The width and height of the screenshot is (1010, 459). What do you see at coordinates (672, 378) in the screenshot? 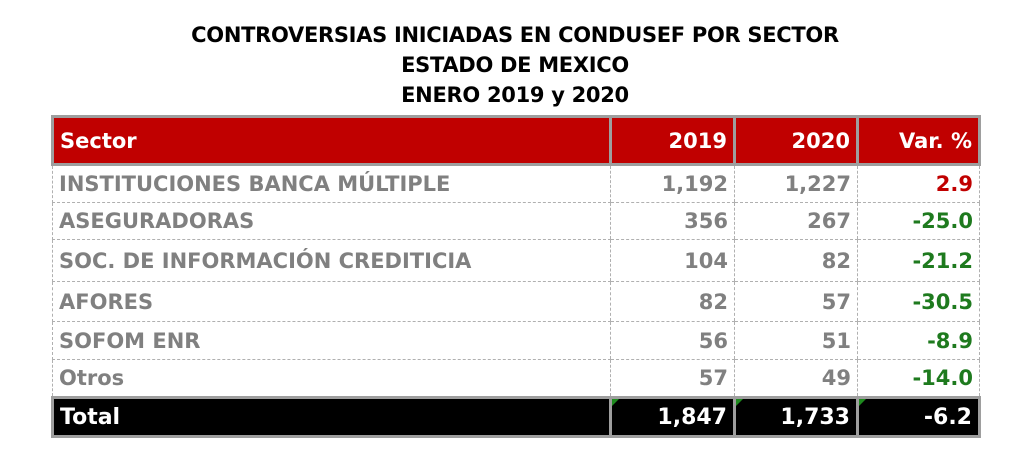
I see `value-2019-cell: 57` at bounding box center [672, 378].